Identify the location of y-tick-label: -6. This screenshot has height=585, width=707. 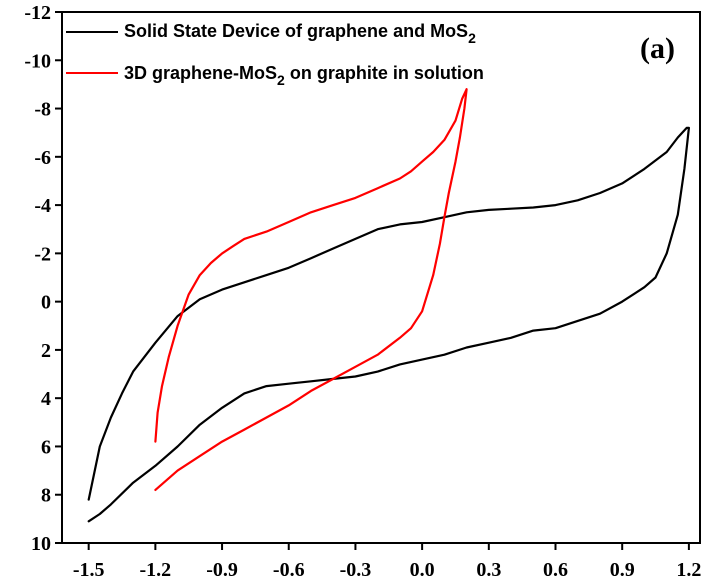
(42, 158).